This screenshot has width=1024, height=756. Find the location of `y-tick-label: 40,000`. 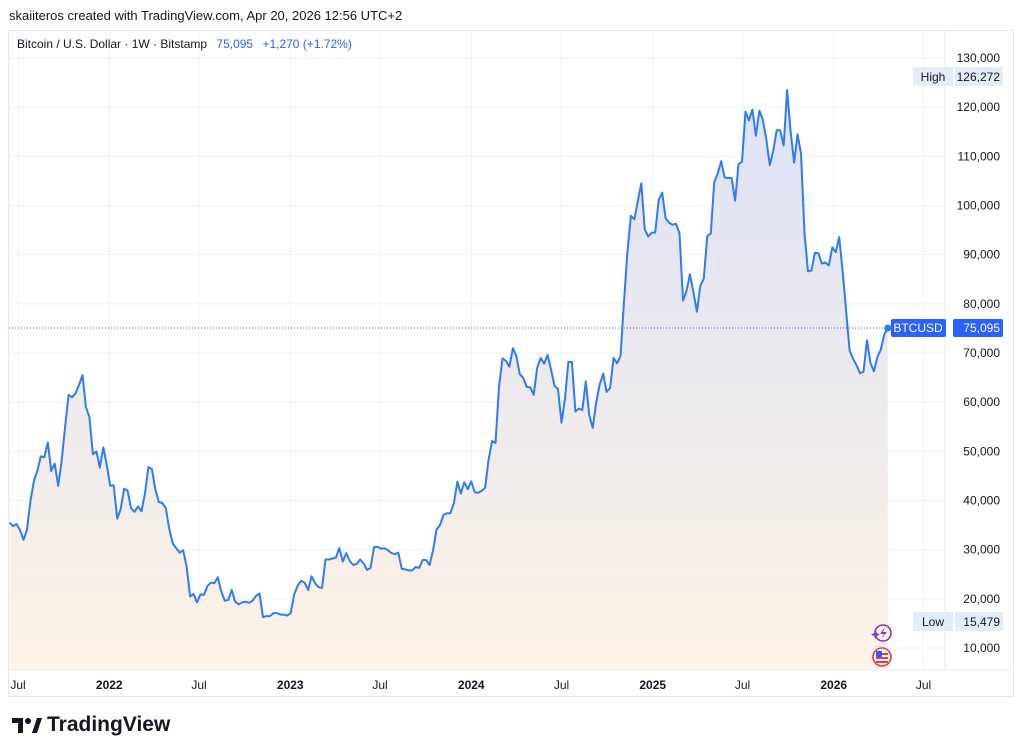

y-tick-label: 40,000 is located at coordinates (981, 501).